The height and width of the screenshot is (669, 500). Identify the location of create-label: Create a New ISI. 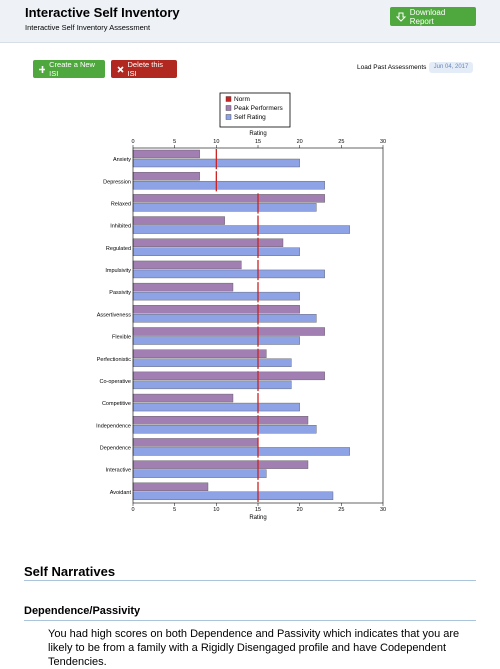
(72, 69).